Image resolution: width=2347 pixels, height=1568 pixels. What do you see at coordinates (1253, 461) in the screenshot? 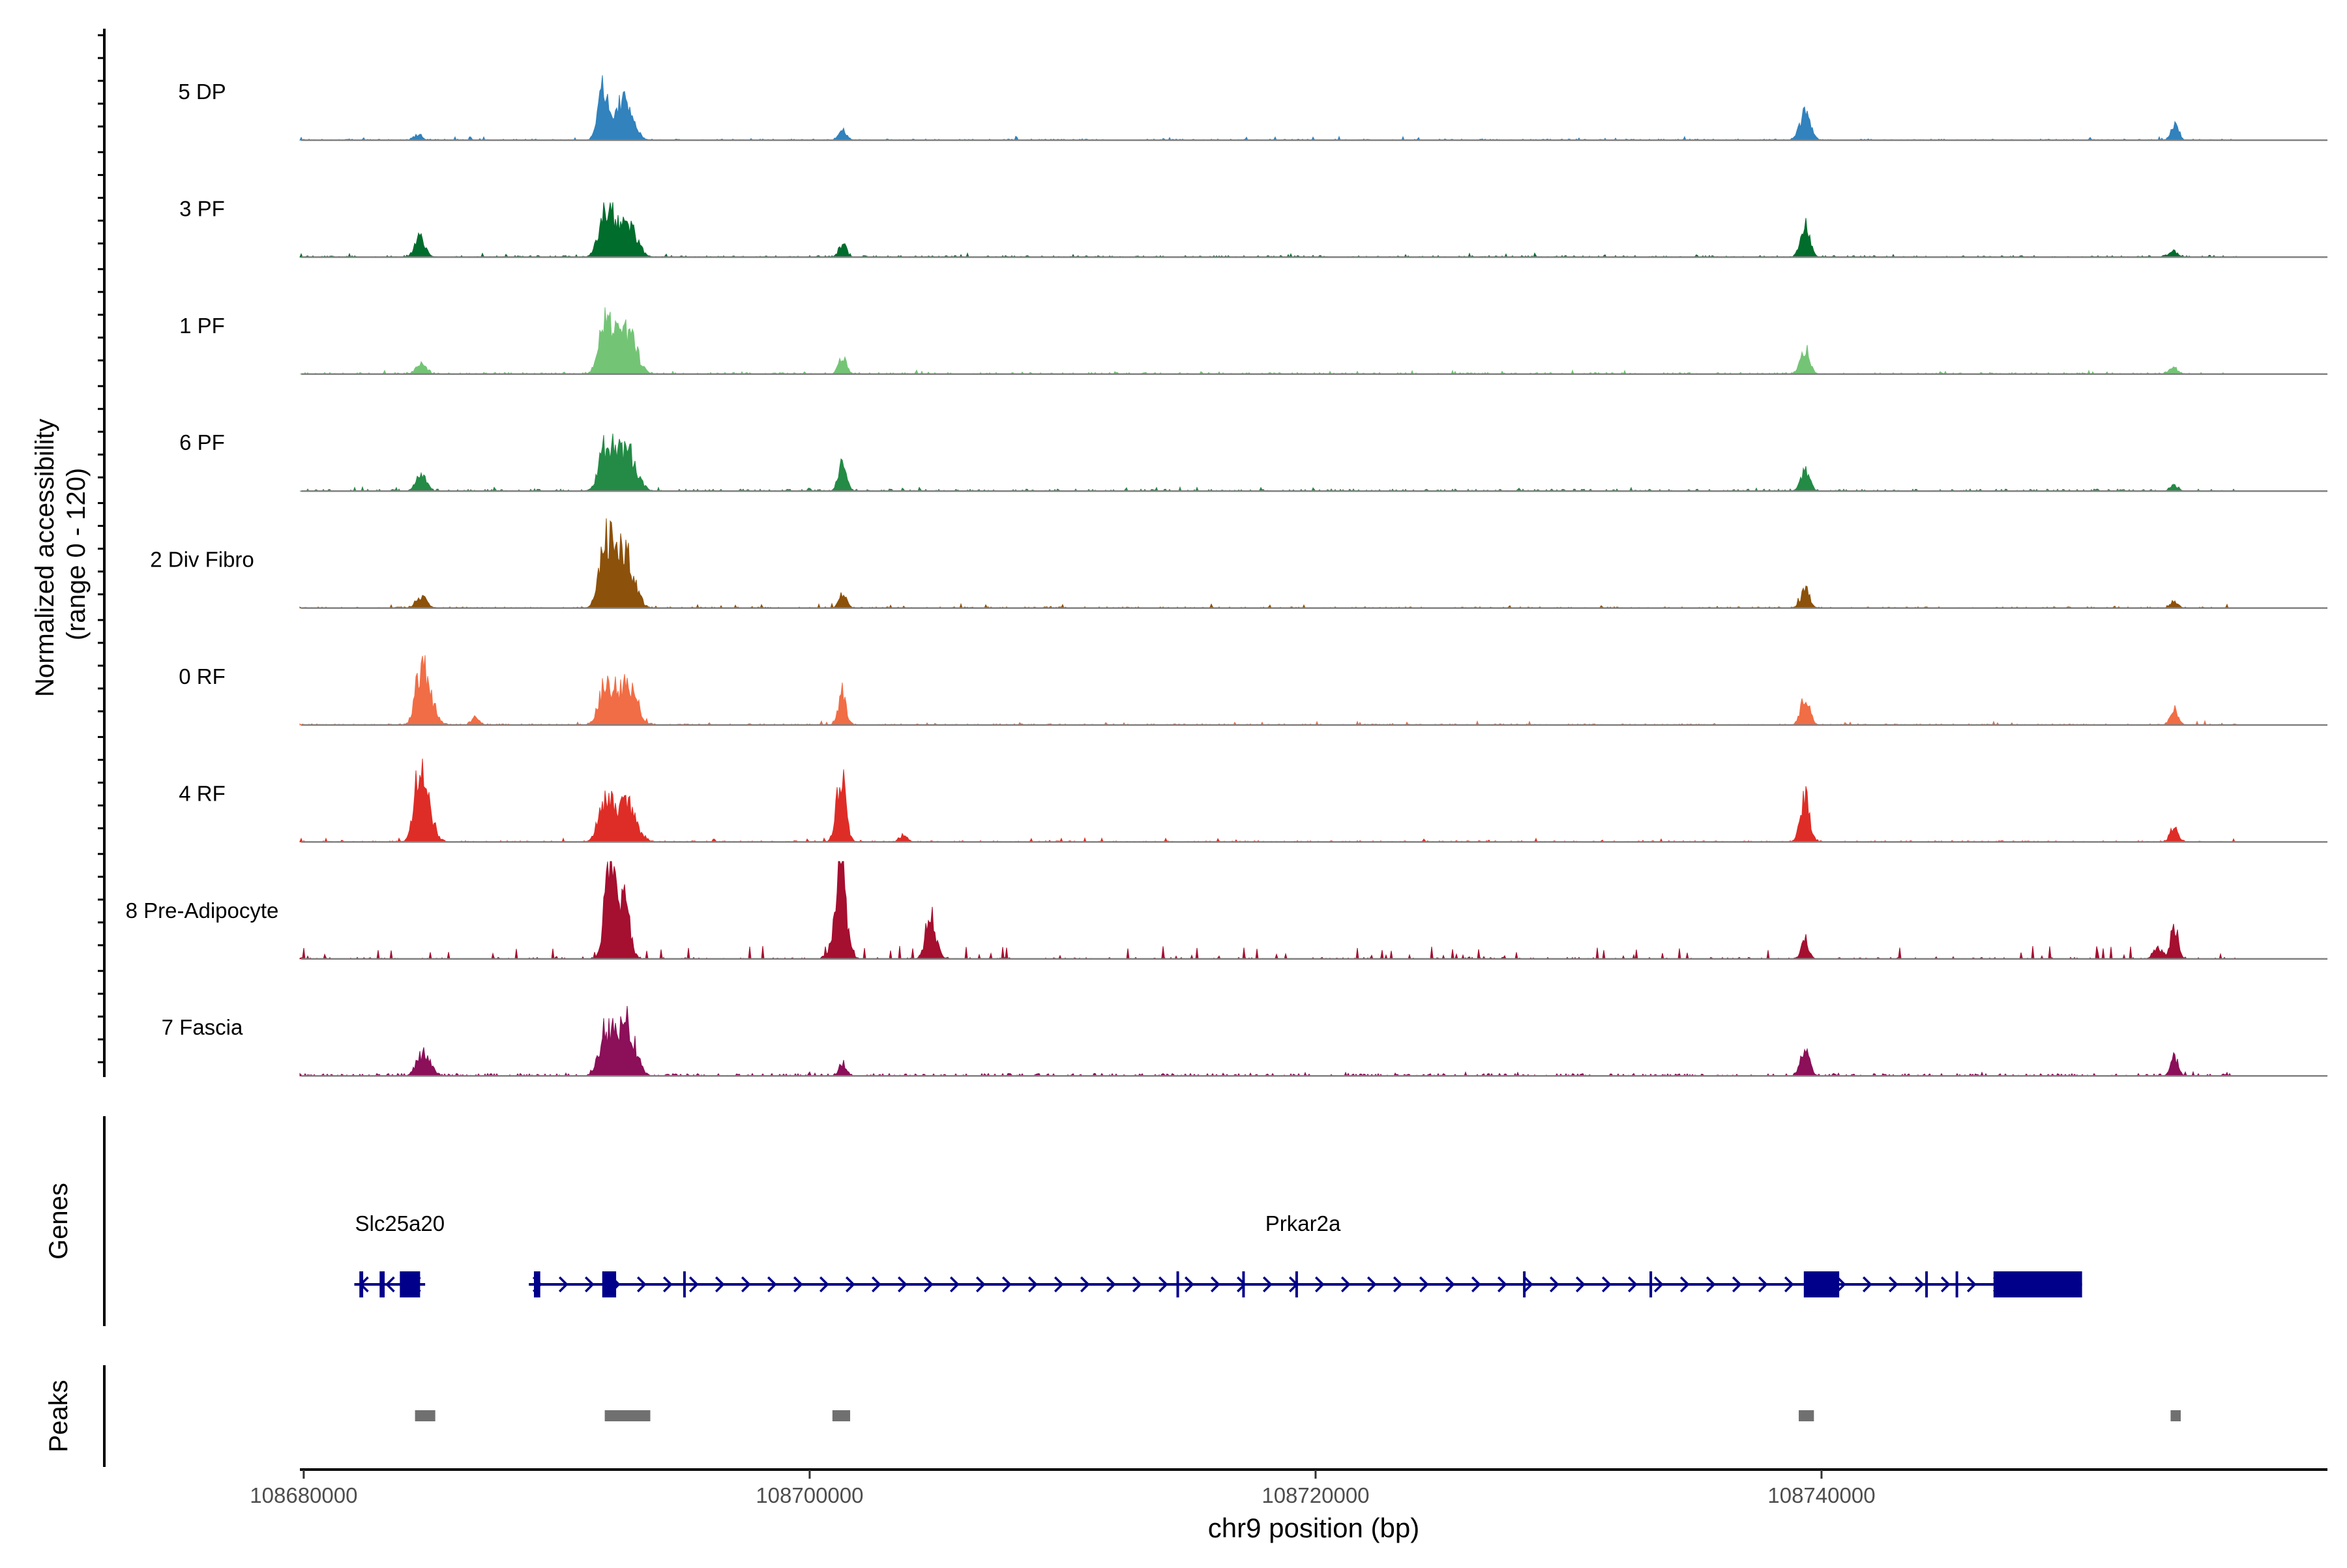
I see `track-6-pf: 6 PF` at bounding box center [1253, 461].